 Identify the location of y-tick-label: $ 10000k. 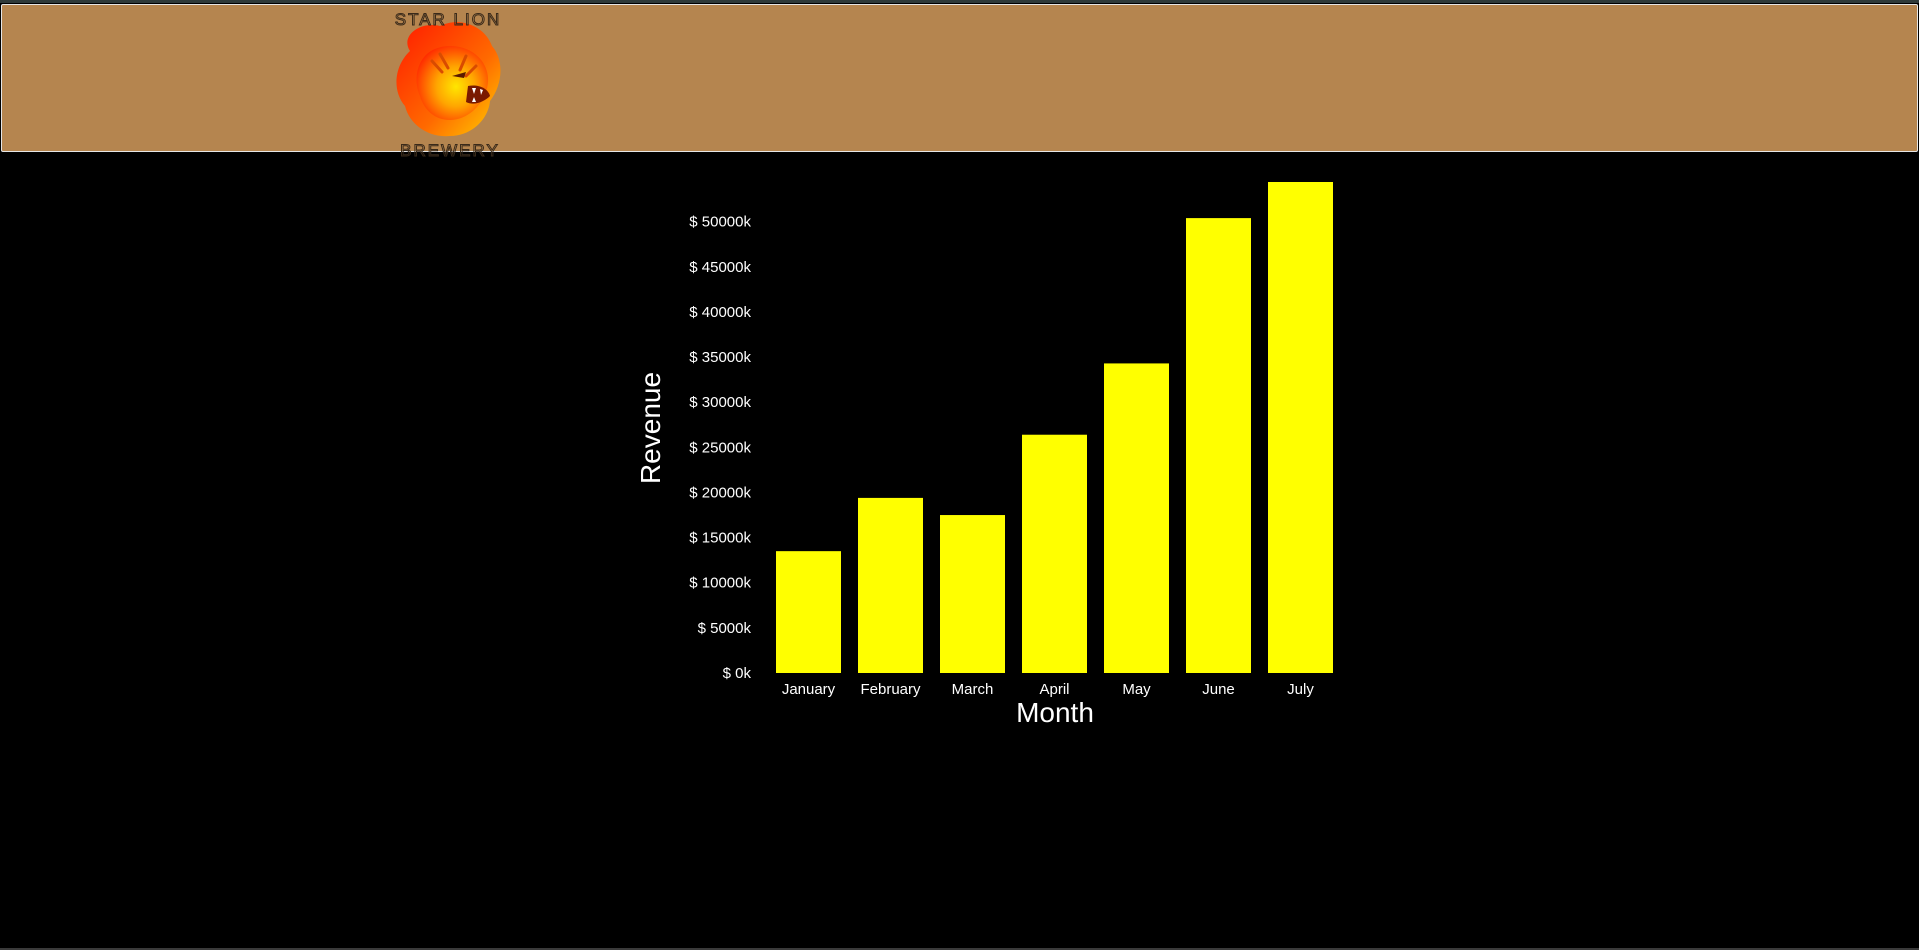
(720, 583).